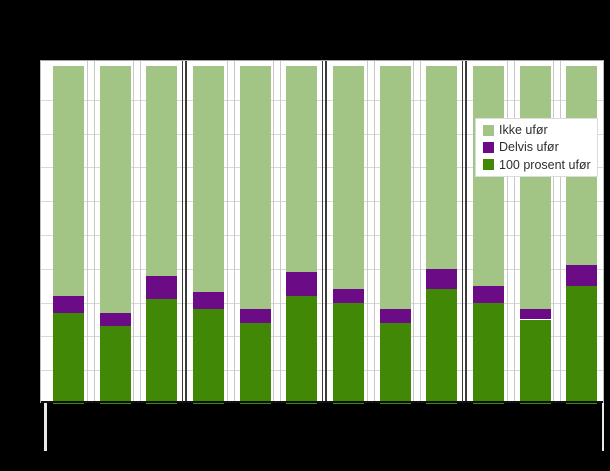  What do you see at coordinates (115, 365) in the screenshot?
I see `bar-2-segment-100-prosent-uf-r` at bounding box center [115, 365].